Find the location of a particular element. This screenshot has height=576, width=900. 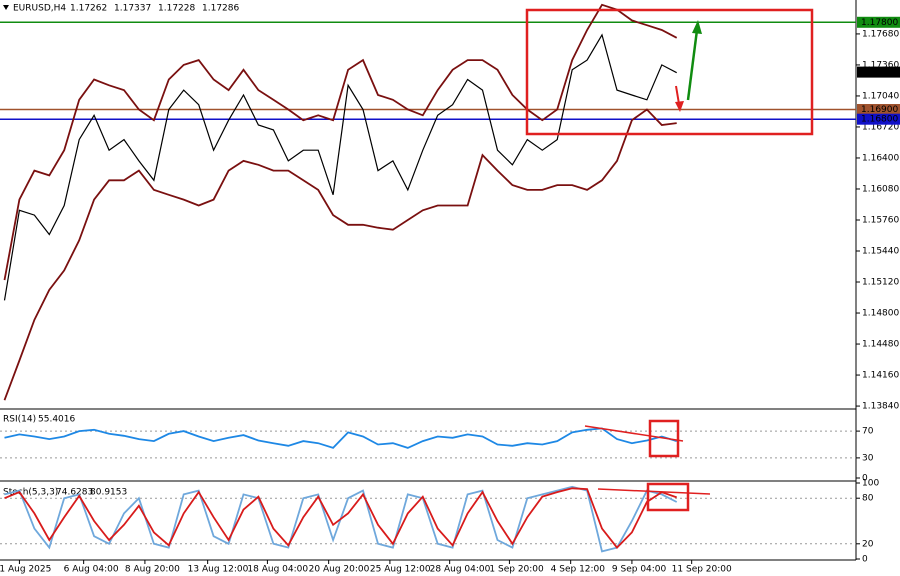

y-tick-label: 1.16400 is located at coordinates (880, 158).